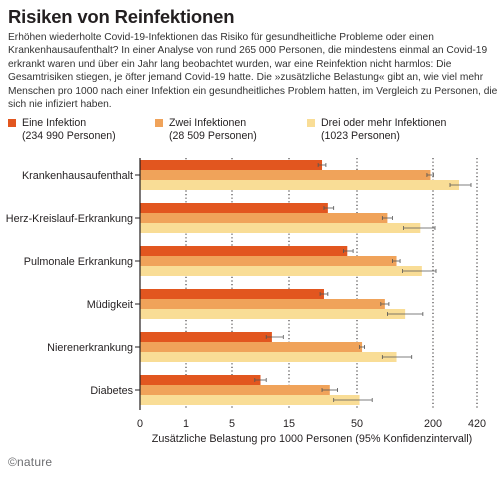 This screenshot has height=480, width=503. I want to click on x-tick-label: 420, so click(477, 424).